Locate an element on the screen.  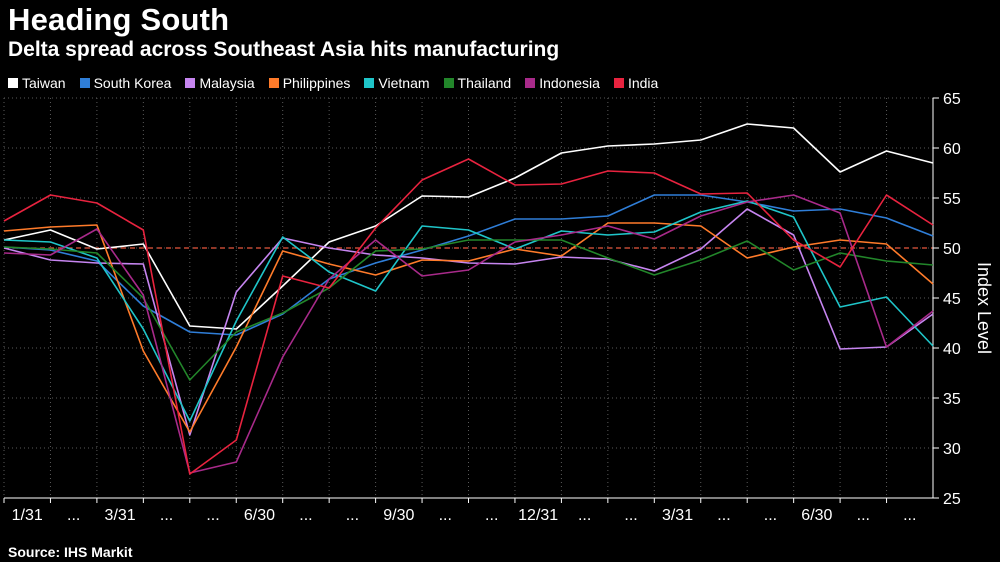
legend-label: South Korea is located at coordinates (132, 83).